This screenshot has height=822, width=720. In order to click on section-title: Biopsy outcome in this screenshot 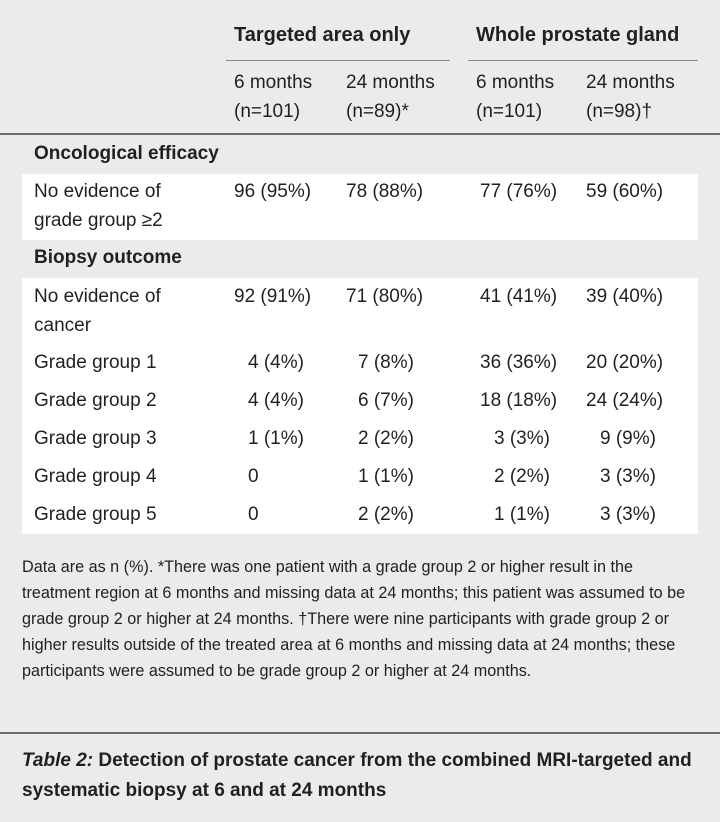, I will do `click(108, 257)`.